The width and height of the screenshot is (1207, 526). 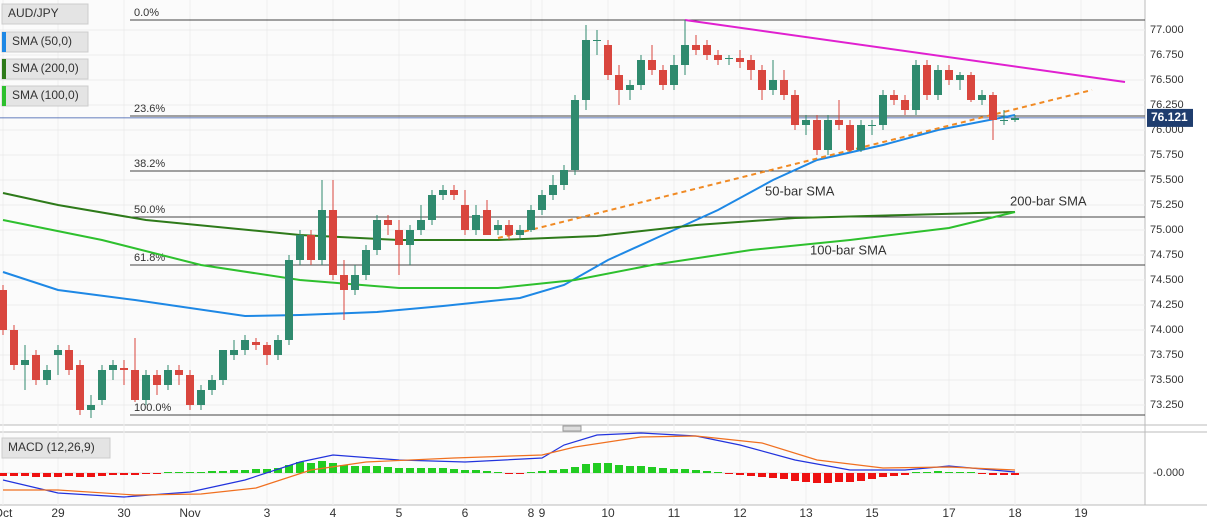 What do you see at coordinates (1081, 513) in the screenshot?
I see `x-tick-label: 19` at bounding box center [1081, 513].